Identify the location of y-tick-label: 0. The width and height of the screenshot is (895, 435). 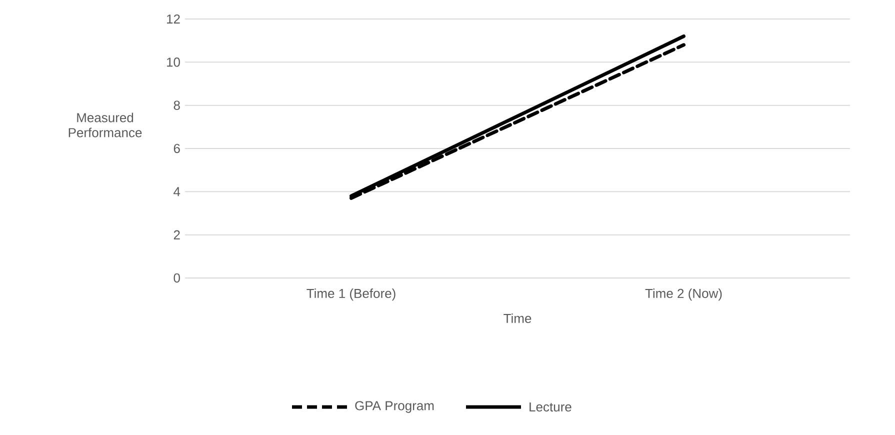
(177, 278).